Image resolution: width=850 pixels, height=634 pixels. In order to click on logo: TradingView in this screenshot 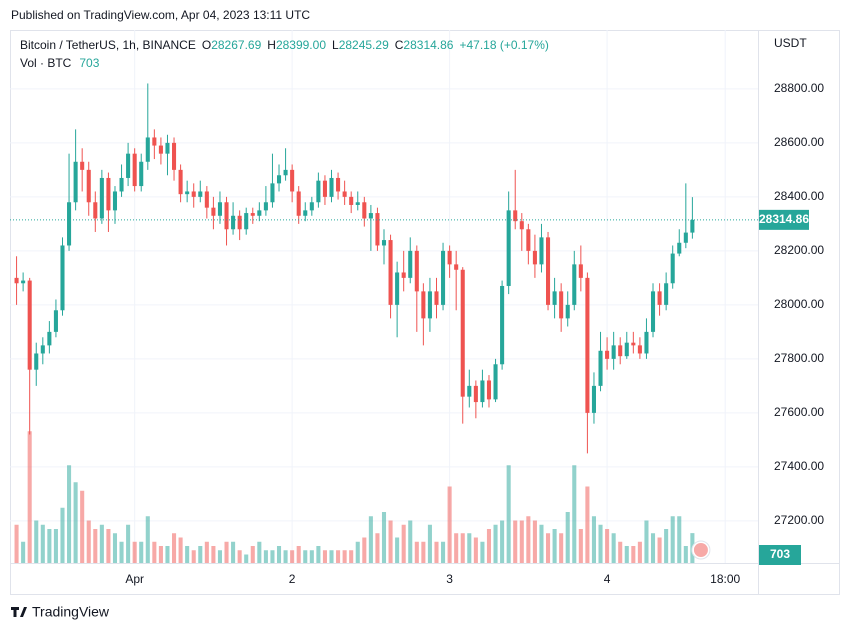, I will do `click(60, 612)`.